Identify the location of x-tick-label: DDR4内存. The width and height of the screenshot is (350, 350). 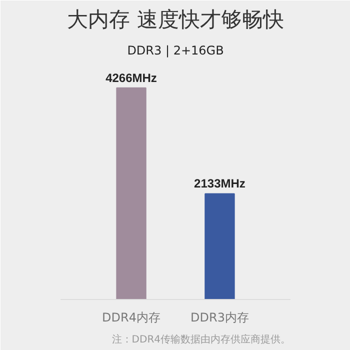
(131, 317).